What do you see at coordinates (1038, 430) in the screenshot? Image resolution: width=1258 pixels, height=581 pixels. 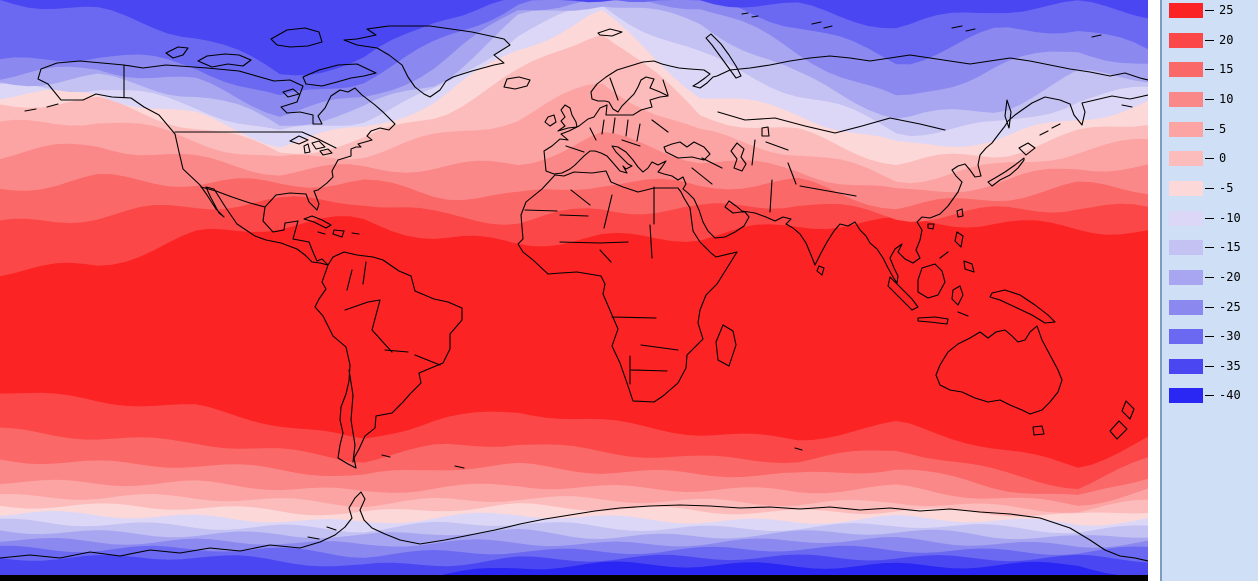 I see `tasmania-coastline` at bounding box center [1038, 430].